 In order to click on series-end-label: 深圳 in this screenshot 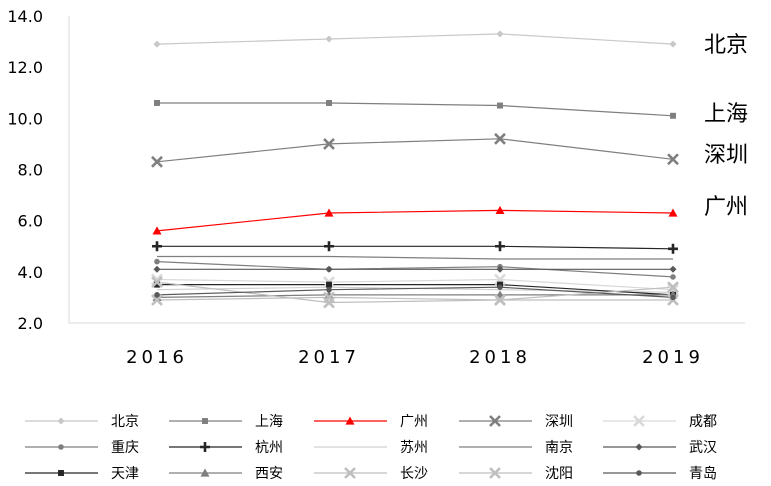, I will do `click(726, 155)`.